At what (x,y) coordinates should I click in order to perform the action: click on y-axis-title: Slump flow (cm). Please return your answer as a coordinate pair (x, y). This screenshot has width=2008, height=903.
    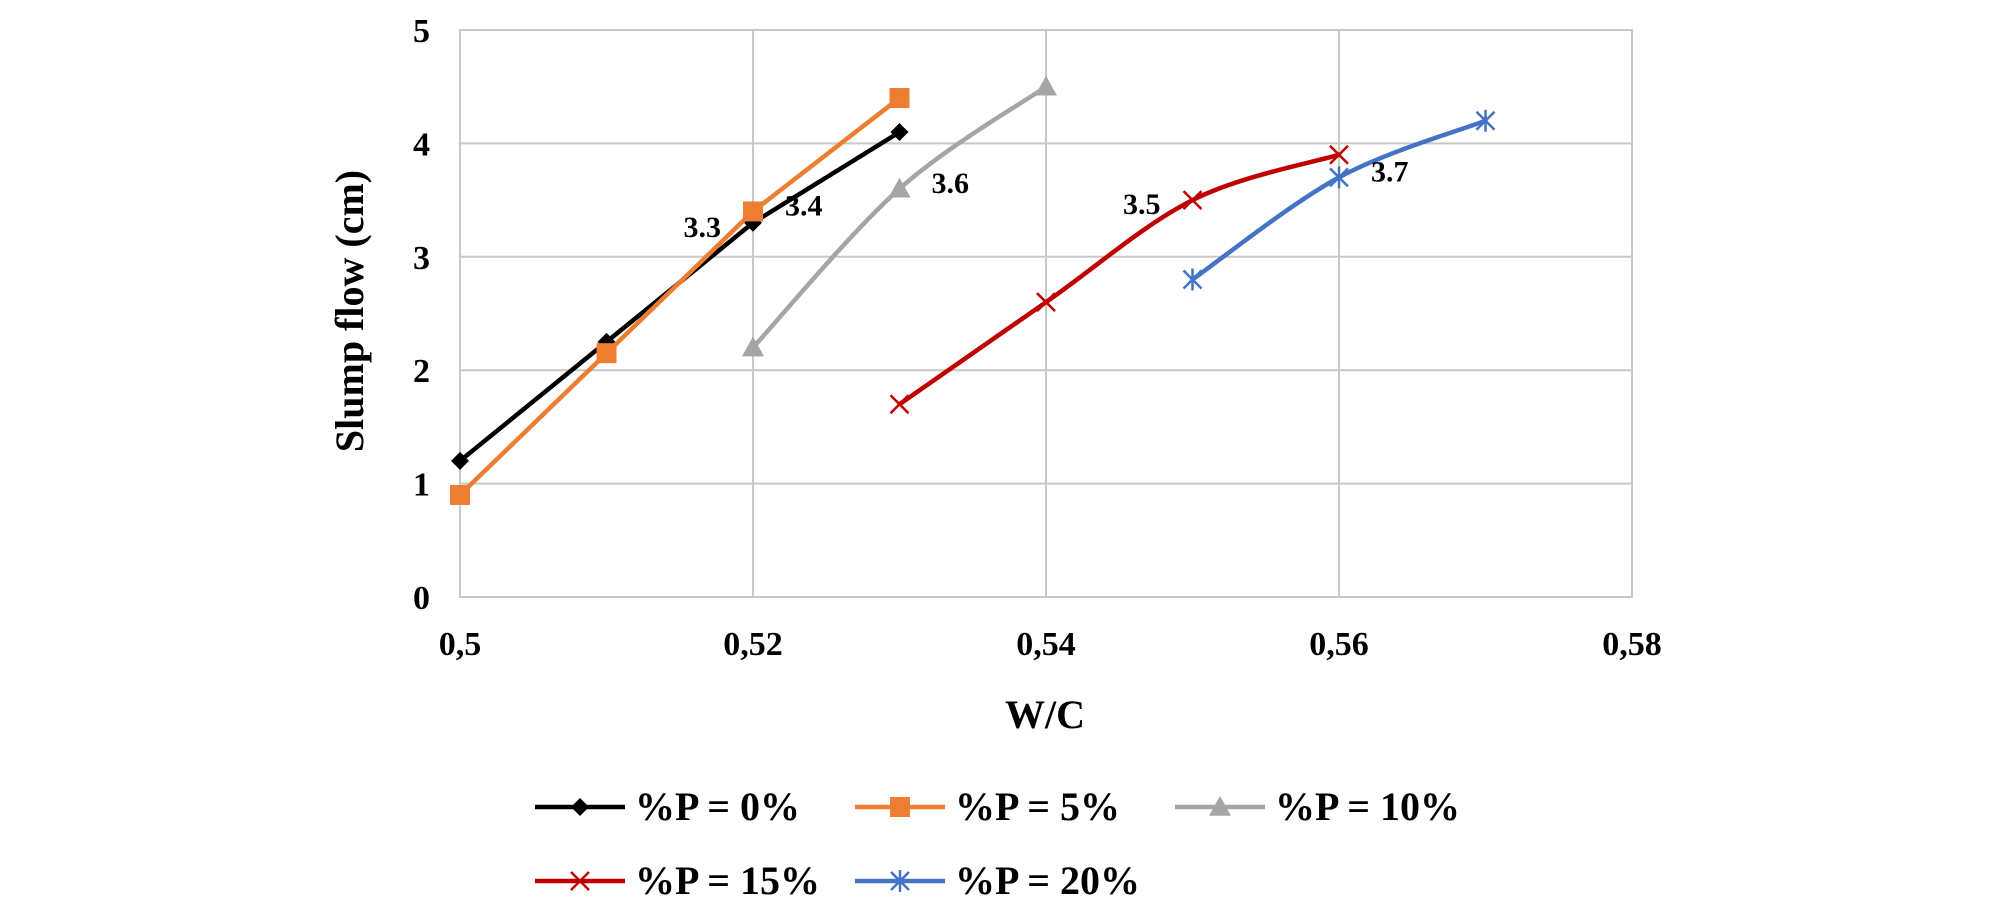
    Looking at the image, I should click on (349, 311).